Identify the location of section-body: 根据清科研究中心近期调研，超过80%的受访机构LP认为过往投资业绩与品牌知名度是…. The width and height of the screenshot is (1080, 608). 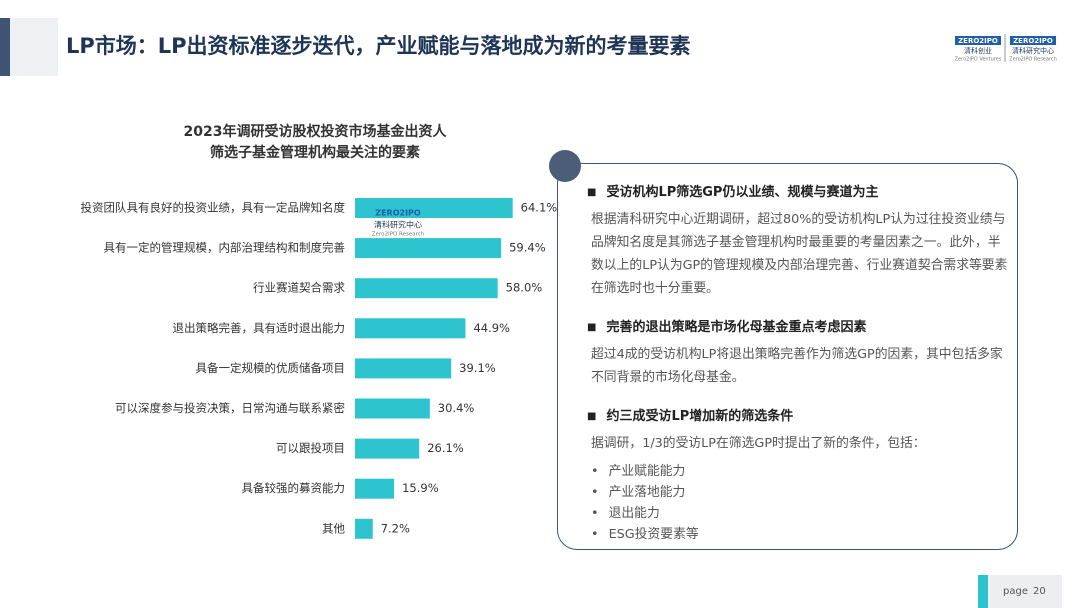
(799, 254).